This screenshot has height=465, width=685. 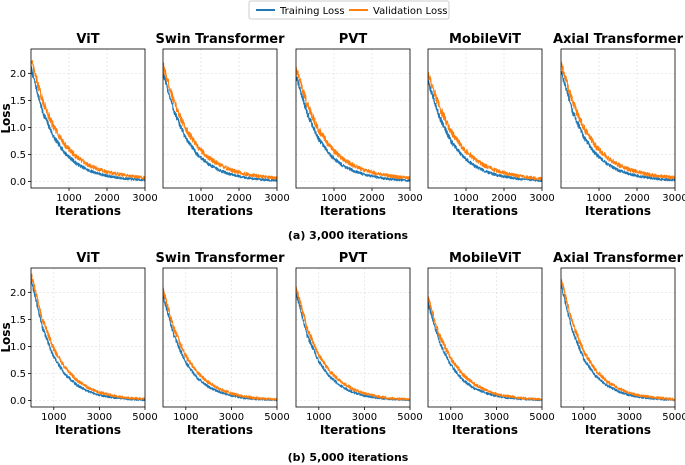 I want to click on subplot-1-3: 1000 3000 5000 MobileViT Iterations, so click(x=491, y=344).